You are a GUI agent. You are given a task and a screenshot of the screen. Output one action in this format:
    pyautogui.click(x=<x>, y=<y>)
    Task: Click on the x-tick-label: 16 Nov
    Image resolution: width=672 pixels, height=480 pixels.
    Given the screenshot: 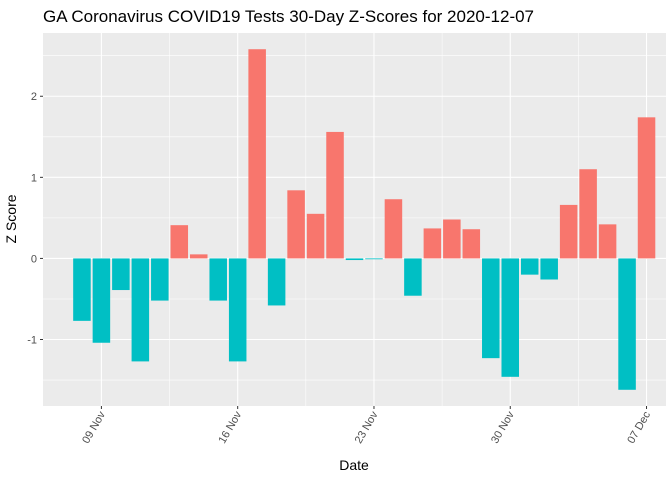 What is the action you would take?
    pyautogui.click(x=230, y=427)
    